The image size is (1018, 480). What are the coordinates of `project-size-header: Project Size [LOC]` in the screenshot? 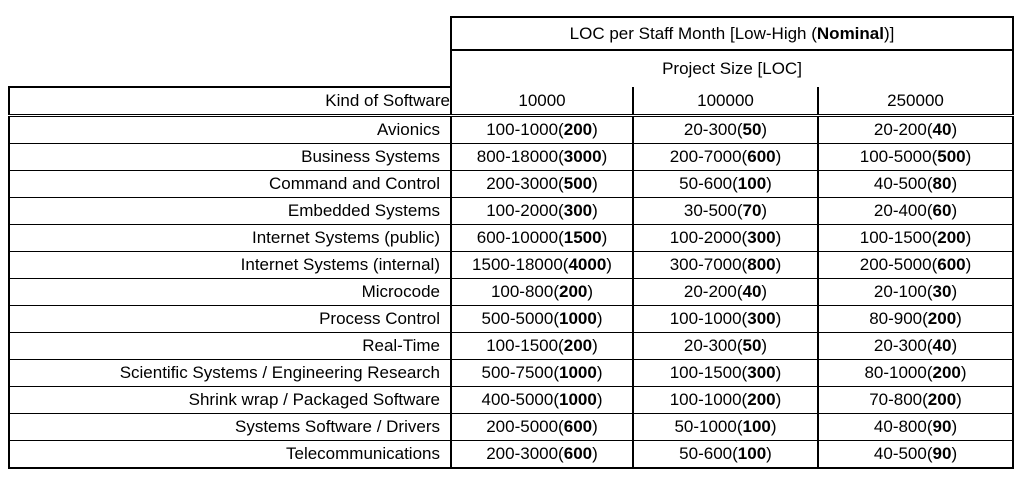 It's located at (732, 68).